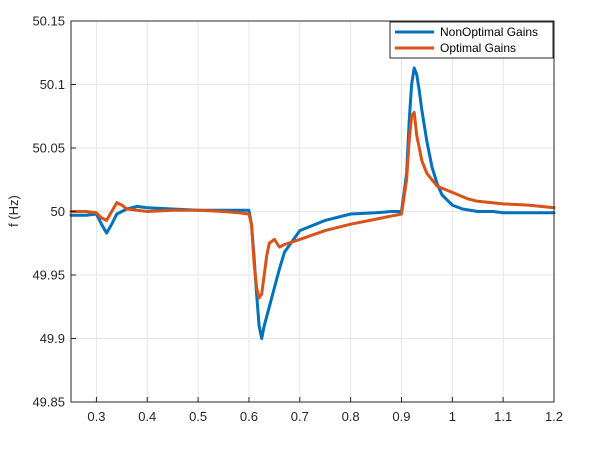  What do you see at coordinates (52, 338) in the screenshot?
I see `y-tick-label: 49.9` at bounding box center [52, 338].